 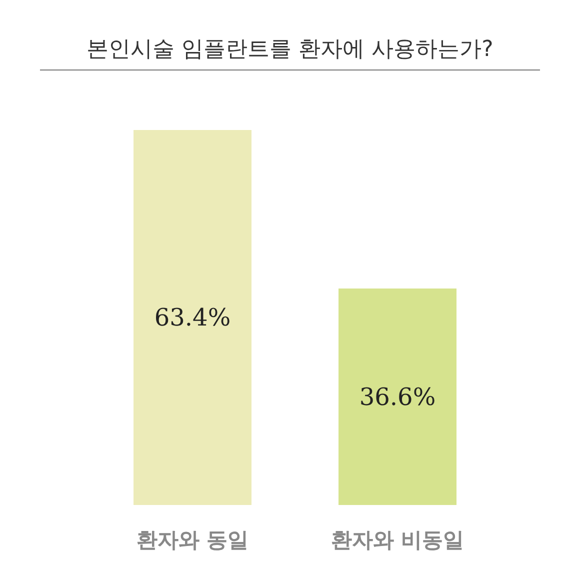 I want to click on x-tick-label: 환자와 동일, so click(x=192, y=540).